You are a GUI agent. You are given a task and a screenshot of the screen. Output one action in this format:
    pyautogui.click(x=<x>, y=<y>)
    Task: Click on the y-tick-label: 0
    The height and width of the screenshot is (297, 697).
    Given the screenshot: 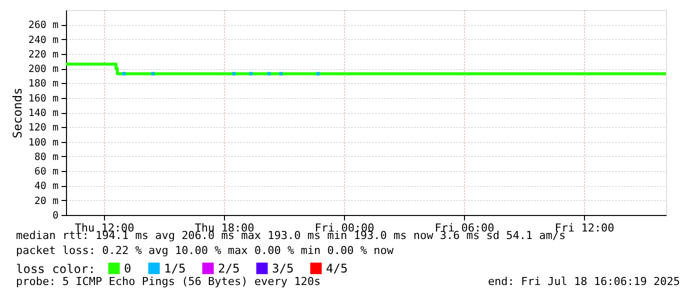 What is the action you would take?
    pyautogui.click(x=55, y=216)
    